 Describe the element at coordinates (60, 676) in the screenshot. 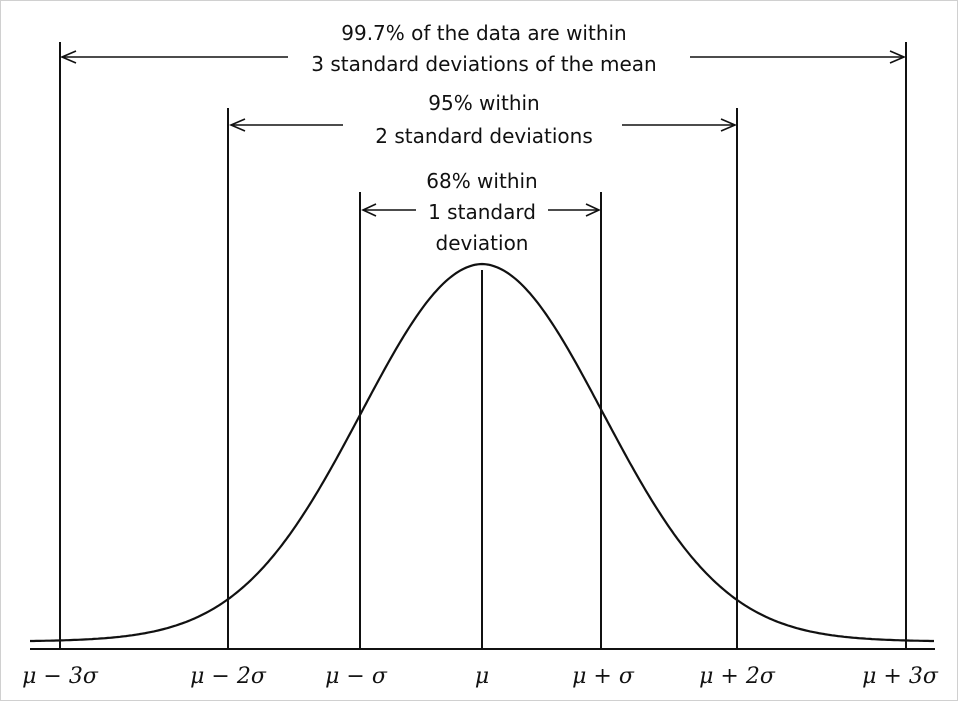

I see `tick-label-minus-3sigma: μ − 3σ` at that location.